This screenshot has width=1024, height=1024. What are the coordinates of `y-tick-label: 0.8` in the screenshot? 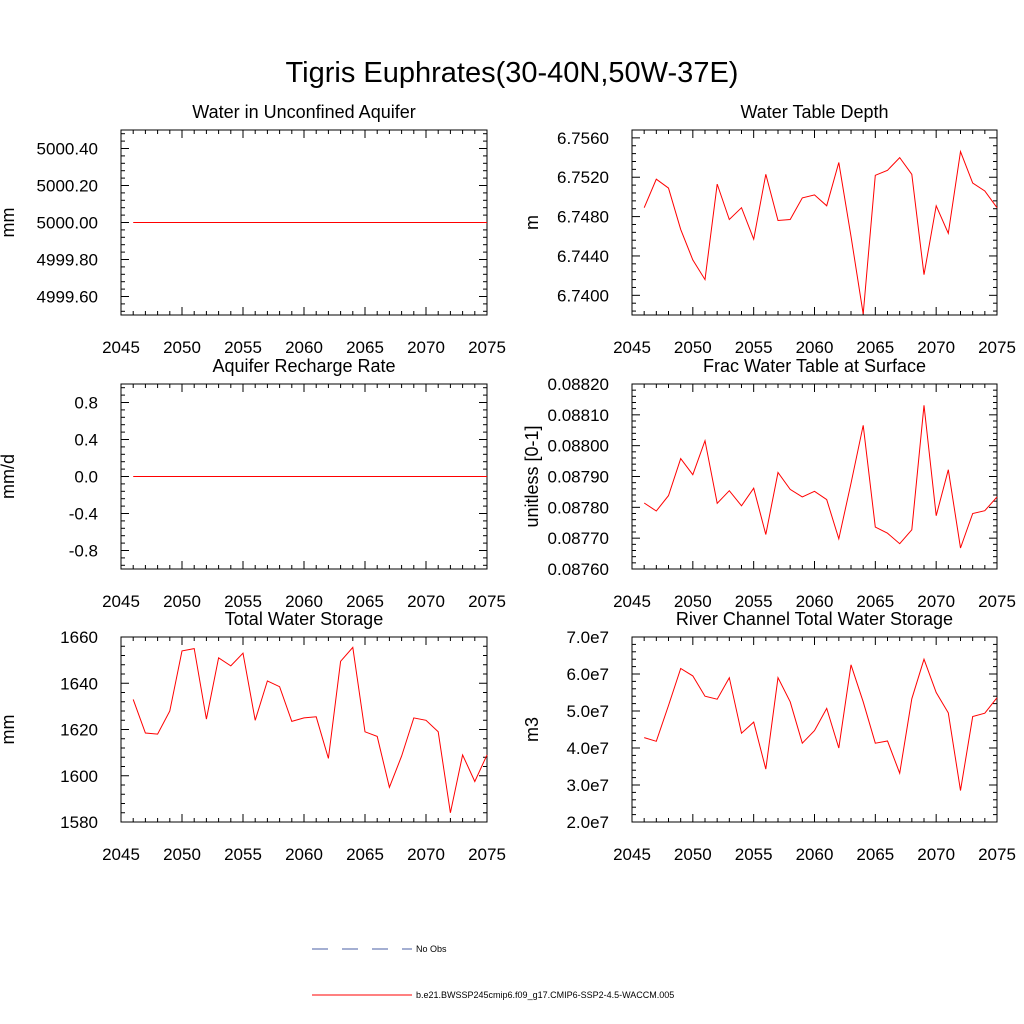 It's located at (86, 403).